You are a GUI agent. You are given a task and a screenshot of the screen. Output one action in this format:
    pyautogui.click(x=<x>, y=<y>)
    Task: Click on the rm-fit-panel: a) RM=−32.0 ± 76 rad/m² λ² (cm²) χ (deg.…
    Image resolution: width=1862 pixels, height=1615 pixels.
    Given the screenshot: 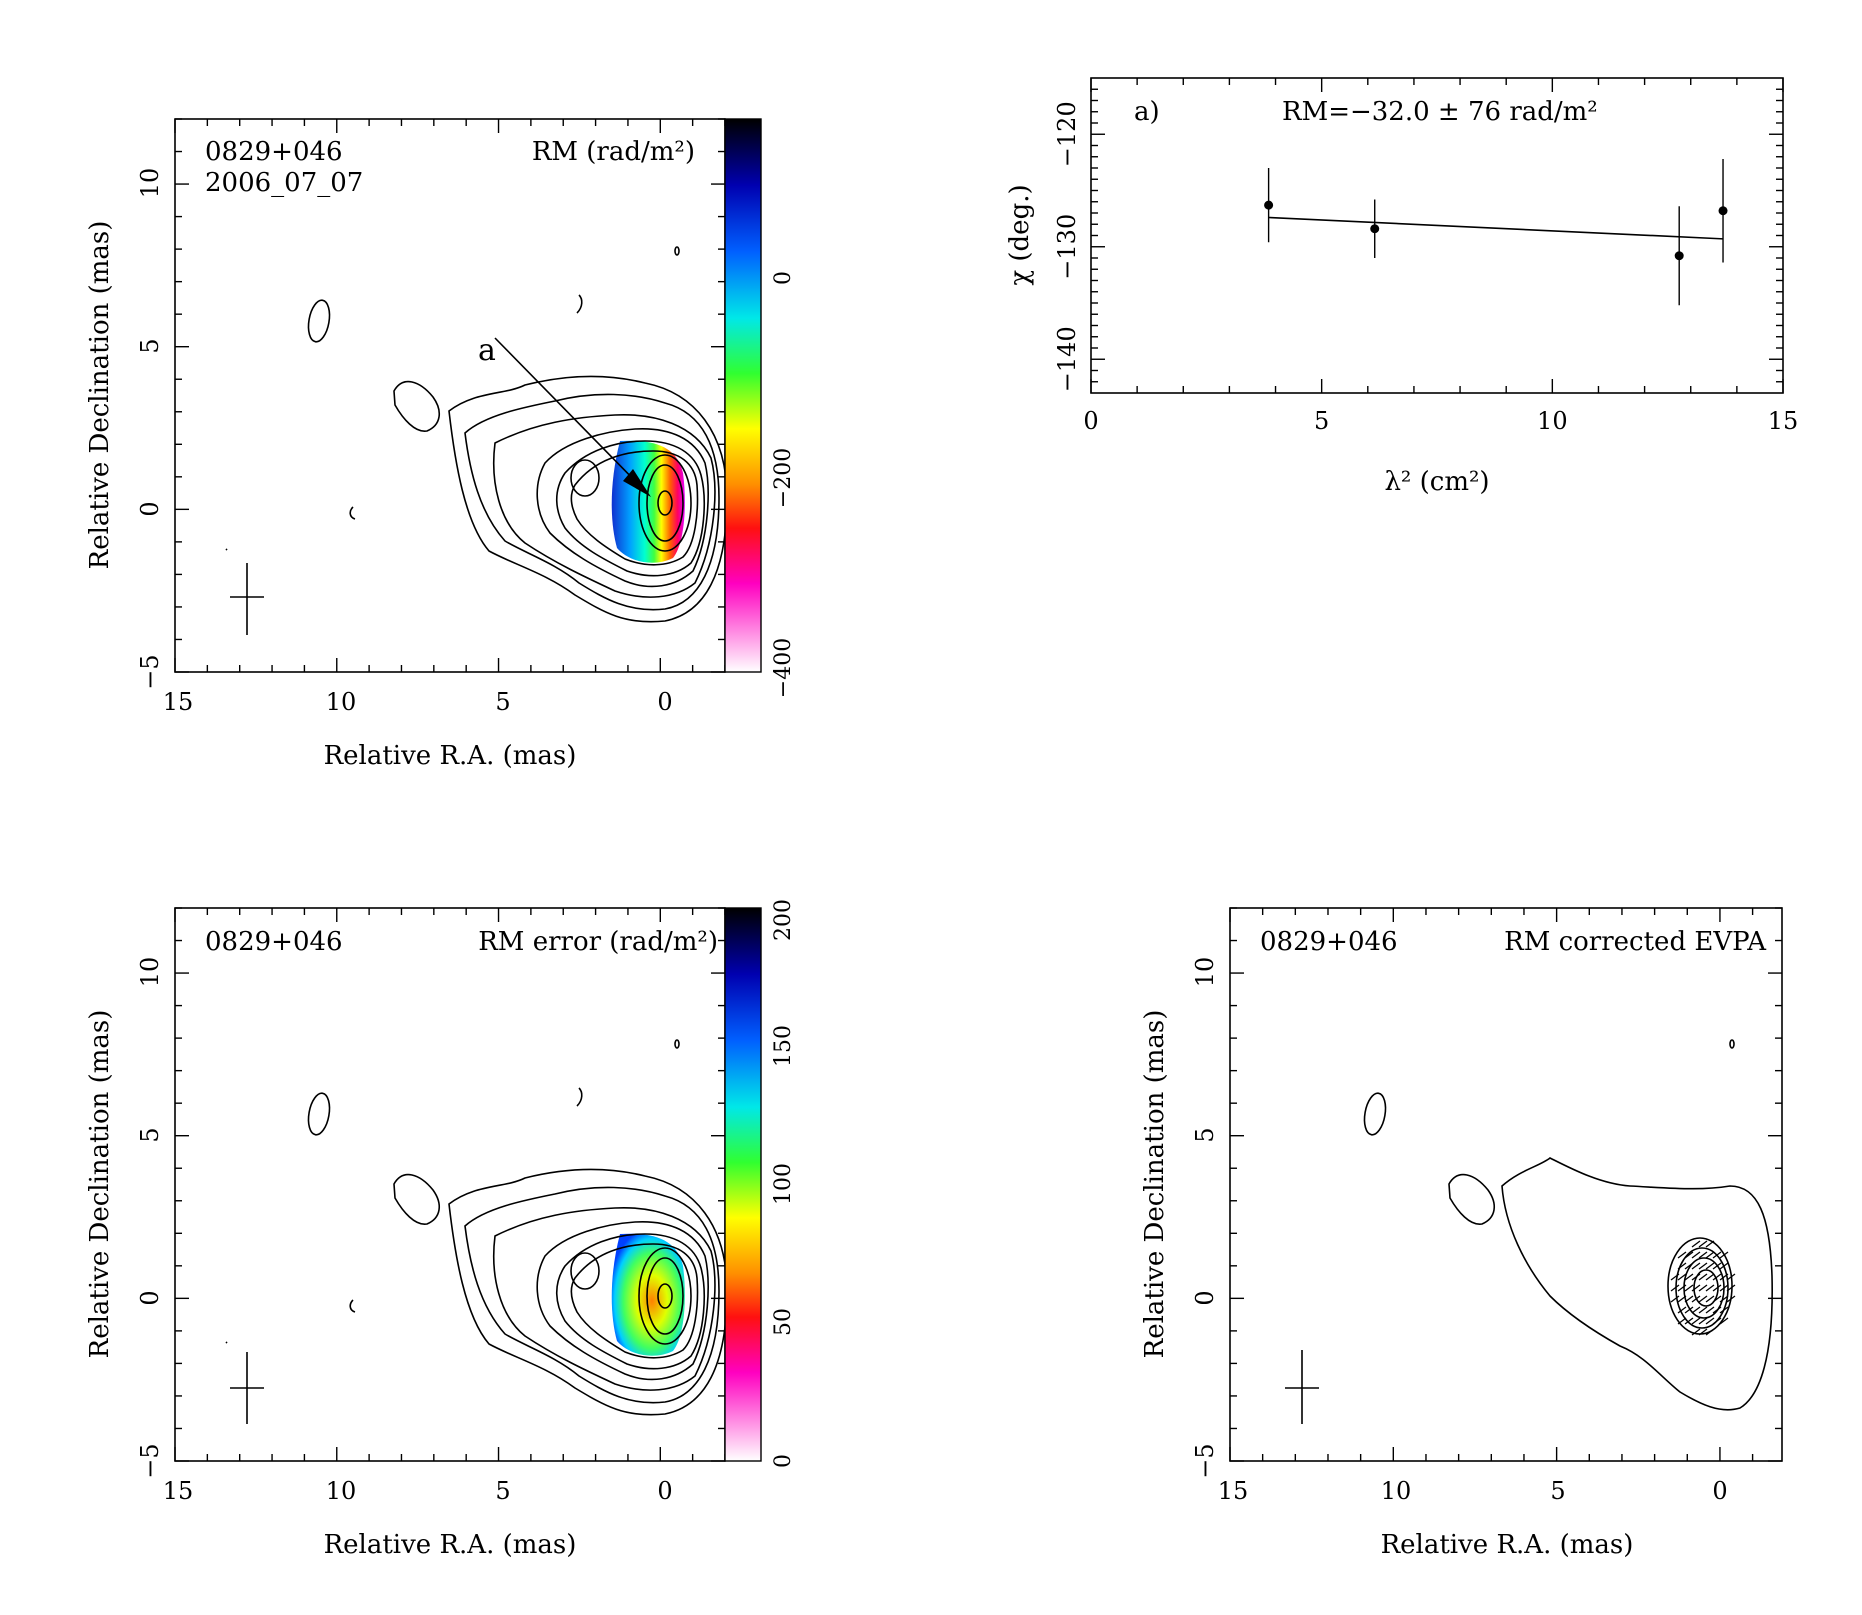 What is the action you would take?
    pyautogui.click(x=1402, y=287)
    